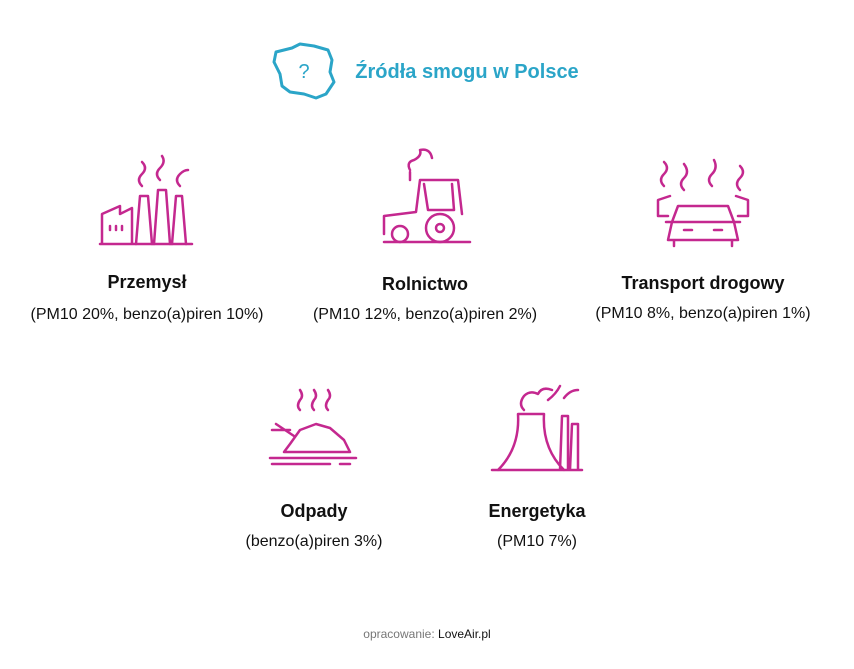  I want to click on agriculture-icon, so click(427, 196).